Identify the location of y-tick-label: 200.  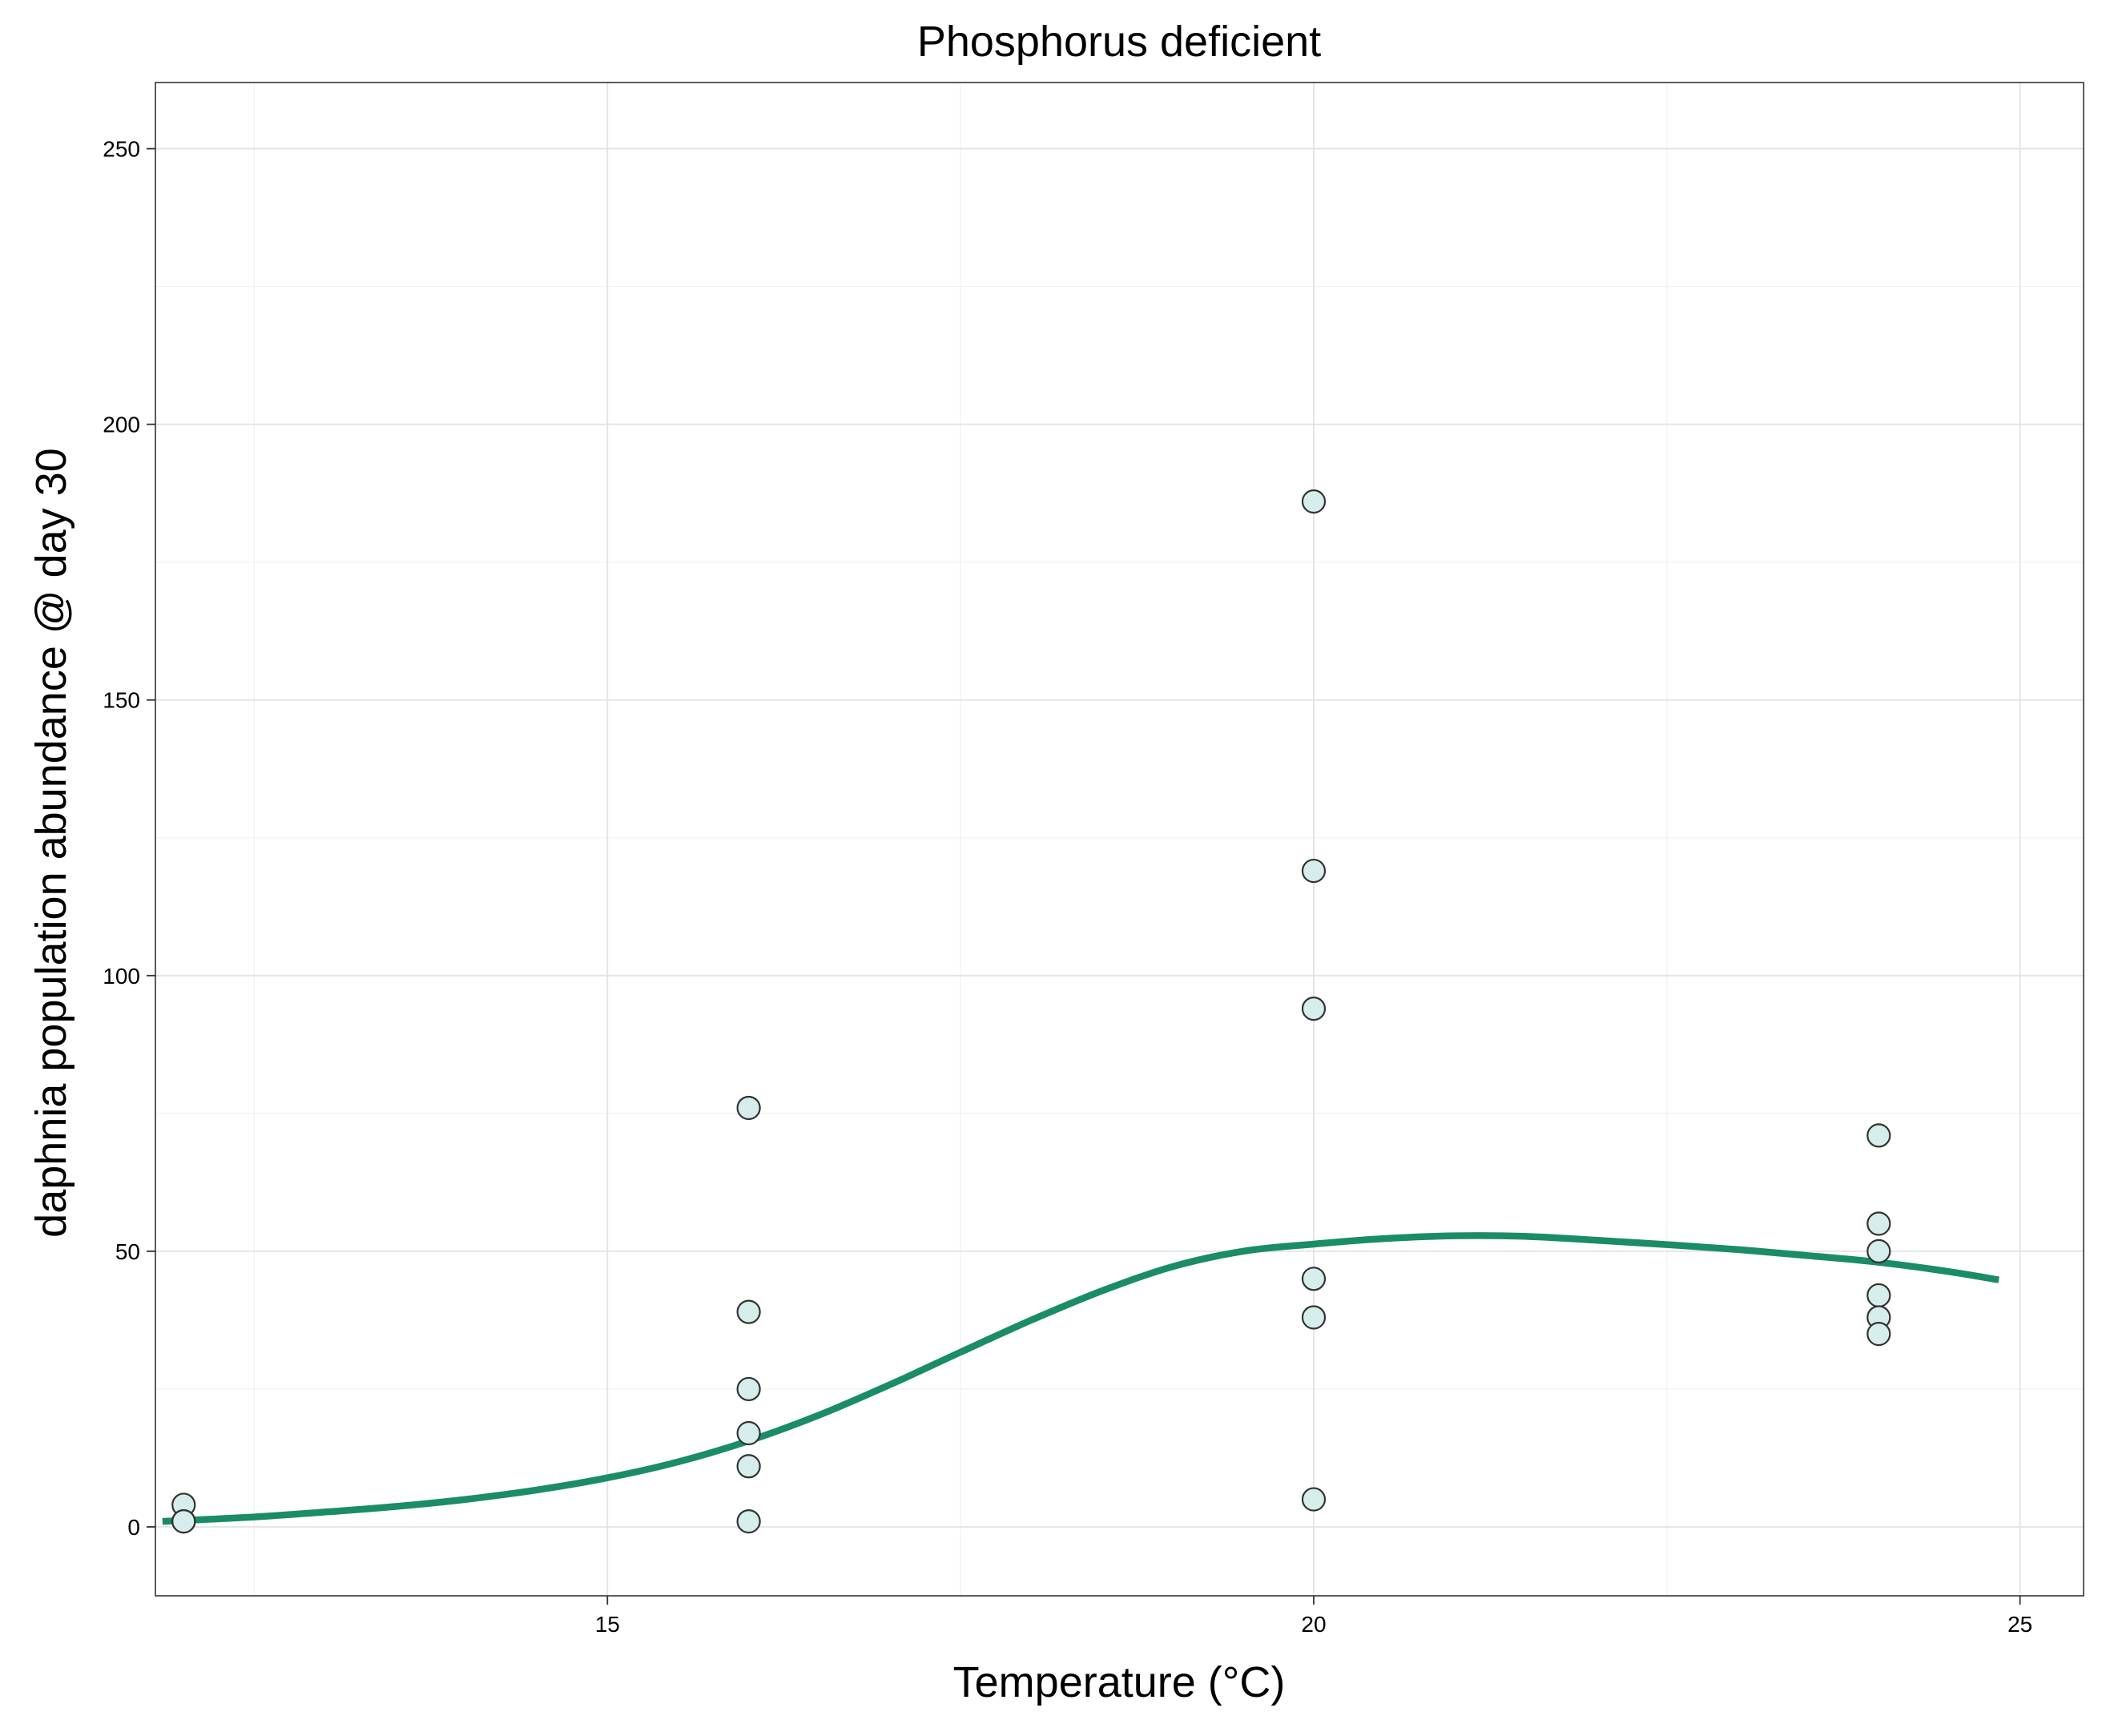
(121, 425).